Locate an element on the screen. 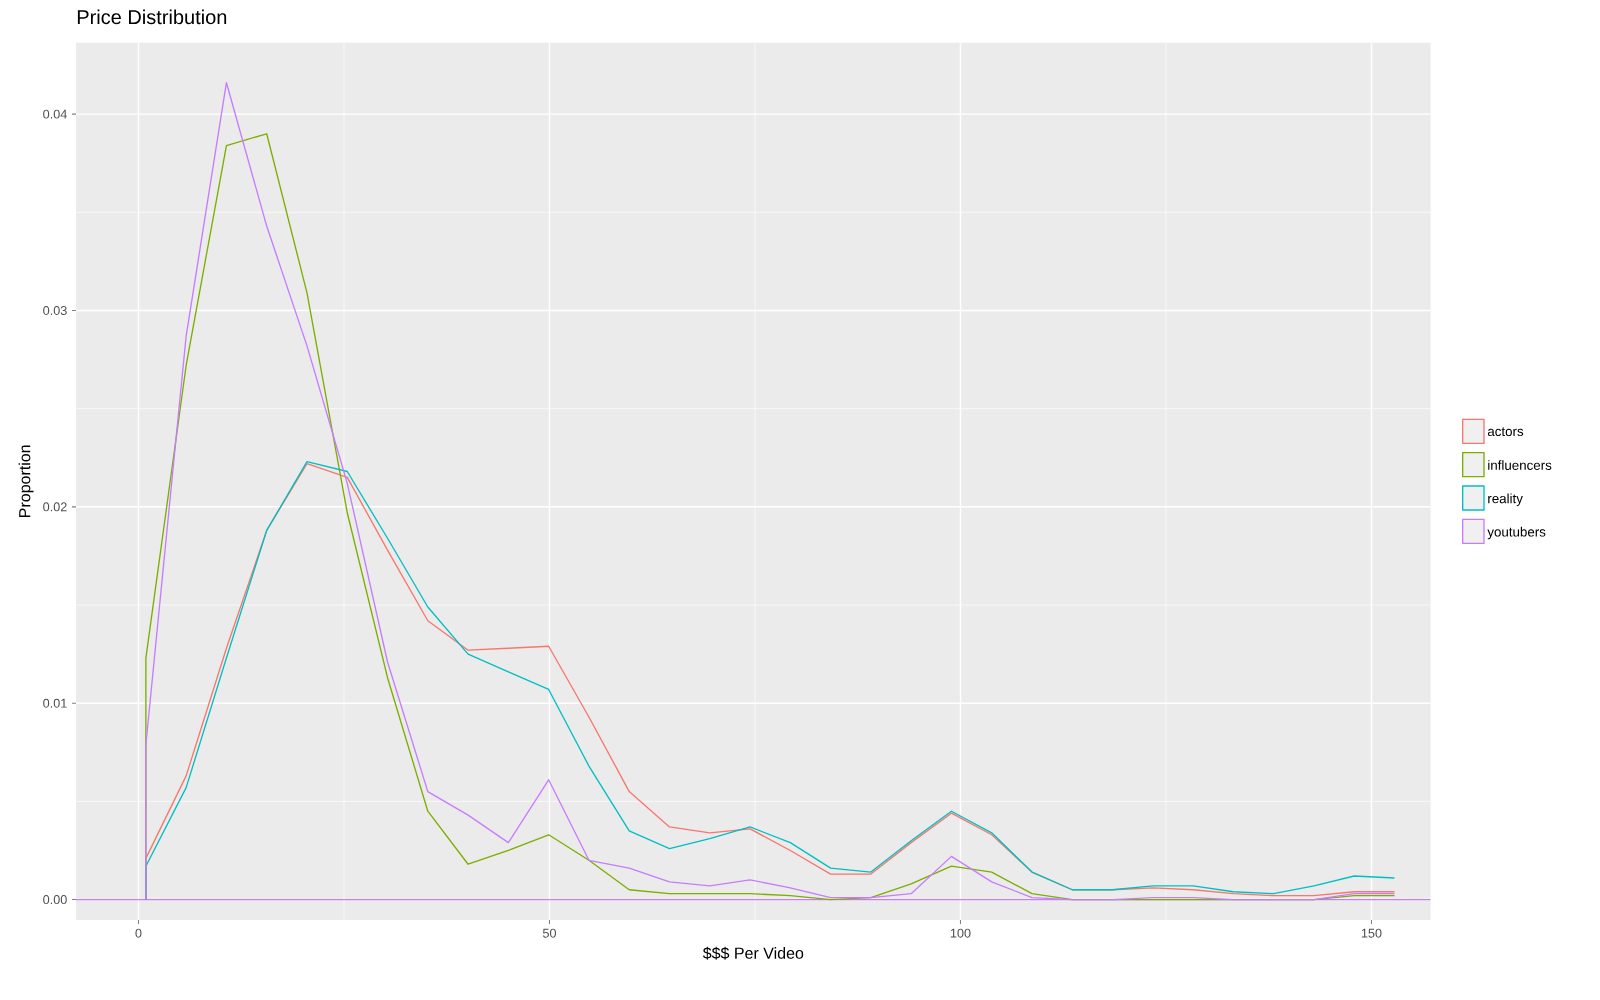  y-tick-label: 0.00 is located at coordinates (55, 900).